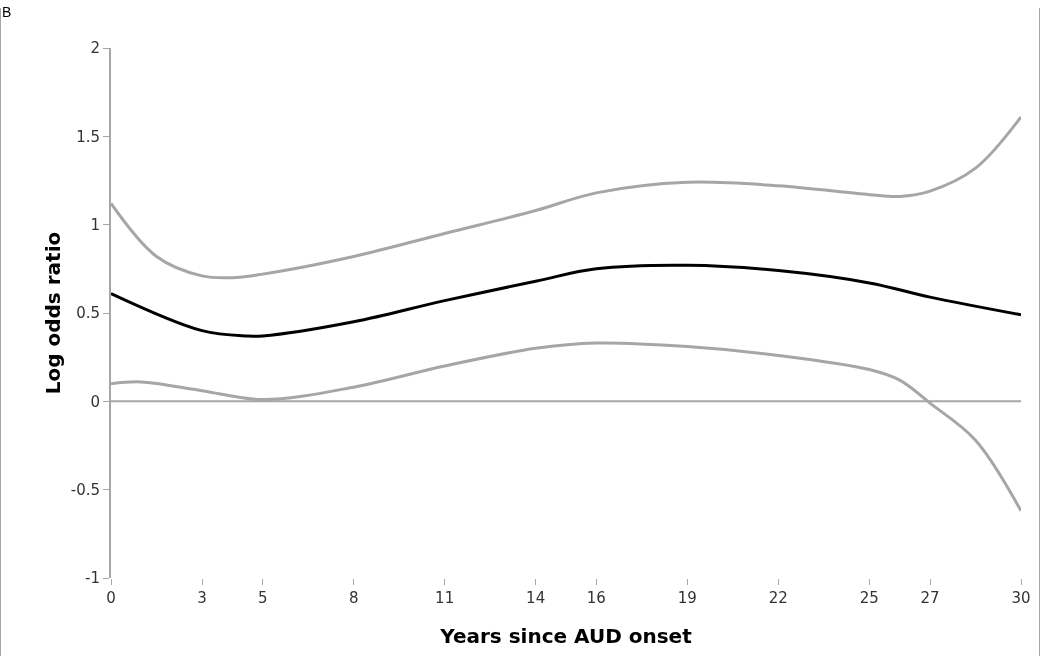 Image resolution: width=1040 pixels, height=656 pixels. Describe the element at coordinates (353, 598) in the screenshot. I see `x-tick-label: 8` at that location.